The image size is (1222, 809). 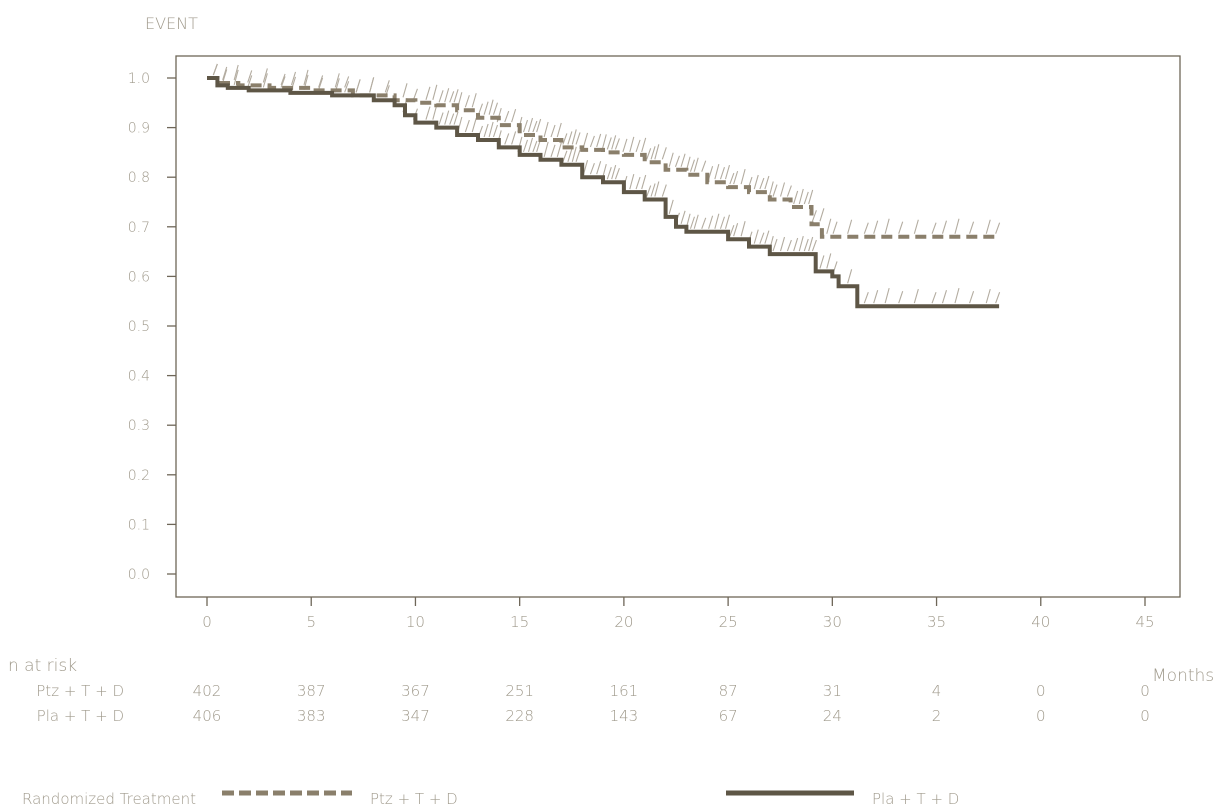 I want to click on series-line-ptz, so click(x=603, y=157).